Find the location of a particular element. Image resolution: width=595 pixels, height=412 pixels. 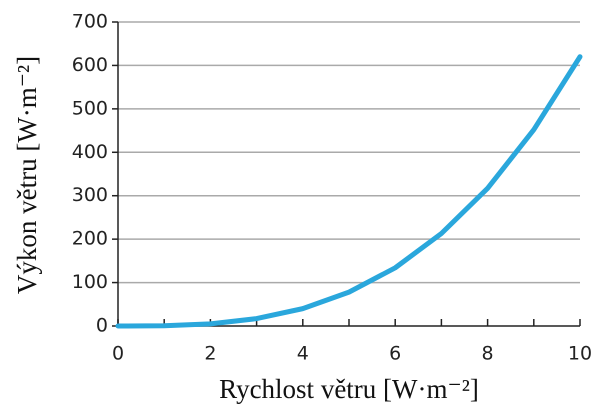

x-tick-label: 2 is located at coordinates (210, 354).